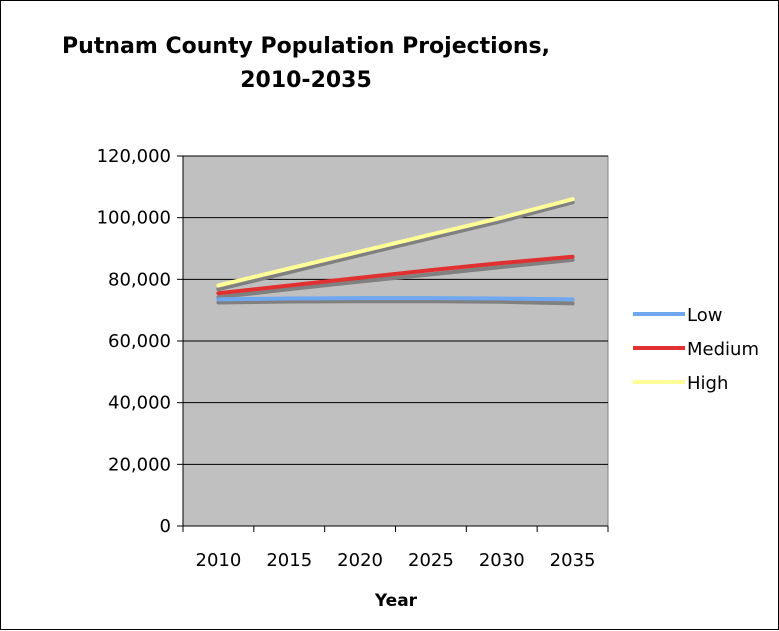  I want to click on series-line-medium, so click(395, 275).